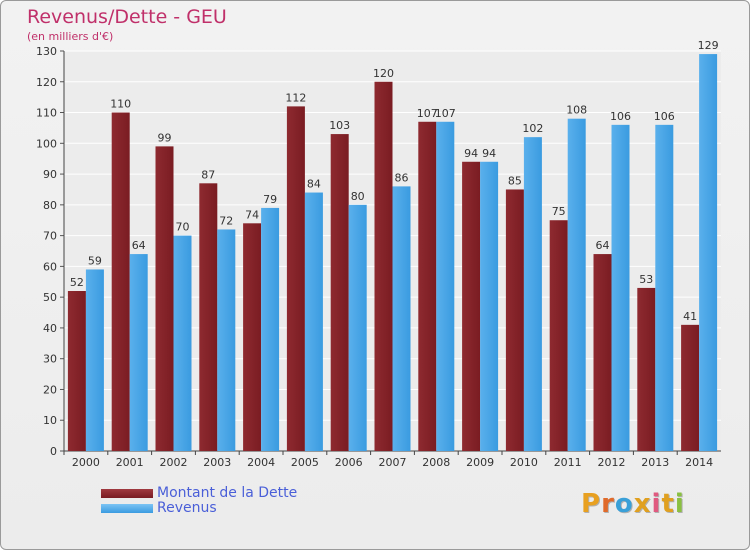 This screenshot has height=550, width=750. What do you see at coordinates (50, 420) in the screenshot?
I see `y-tick-label: 10` at bounding box center [50, 420].